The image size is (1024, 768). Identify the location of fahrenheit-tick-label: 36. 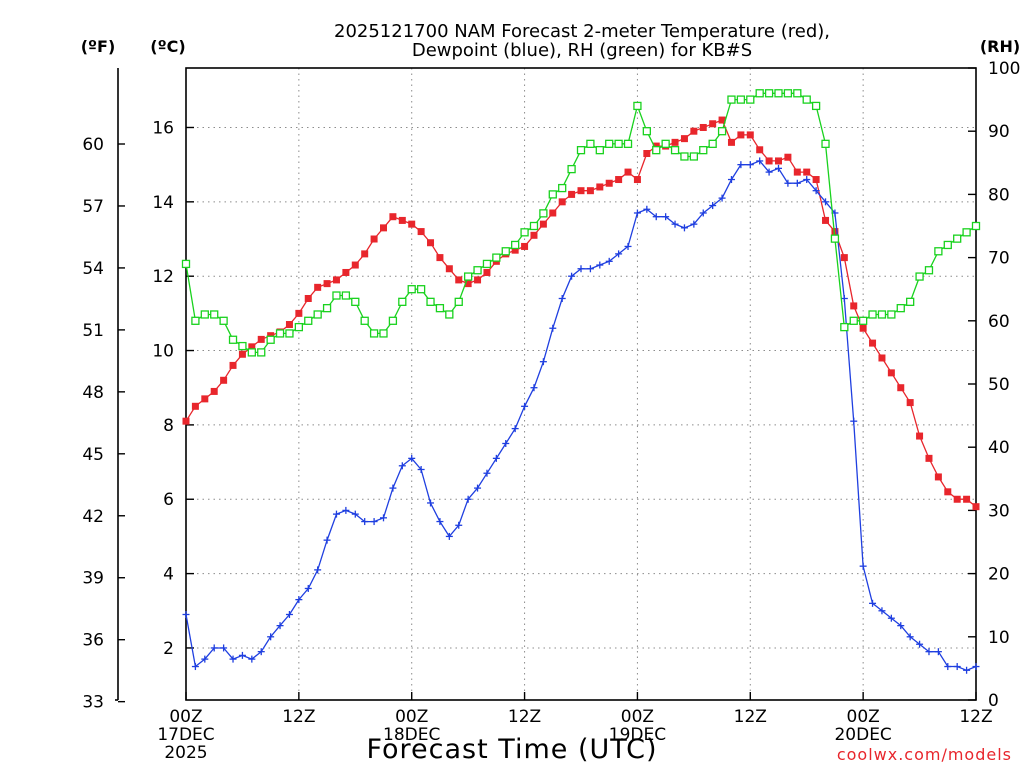
(93, 641).